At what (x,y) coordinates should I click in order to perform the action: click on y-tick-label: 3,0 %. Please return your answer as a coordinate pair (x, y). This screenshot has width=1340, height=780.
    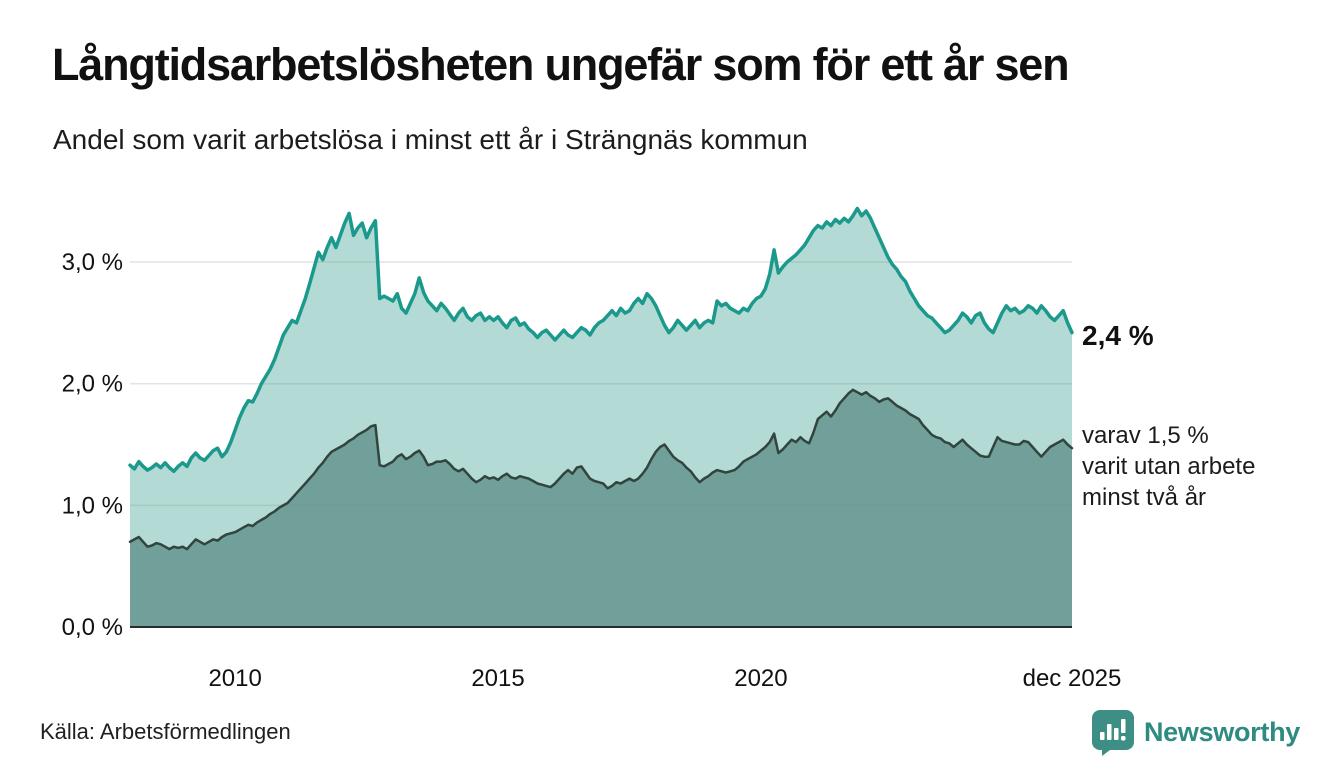
    Looking at the image, I should click on (92, 262).